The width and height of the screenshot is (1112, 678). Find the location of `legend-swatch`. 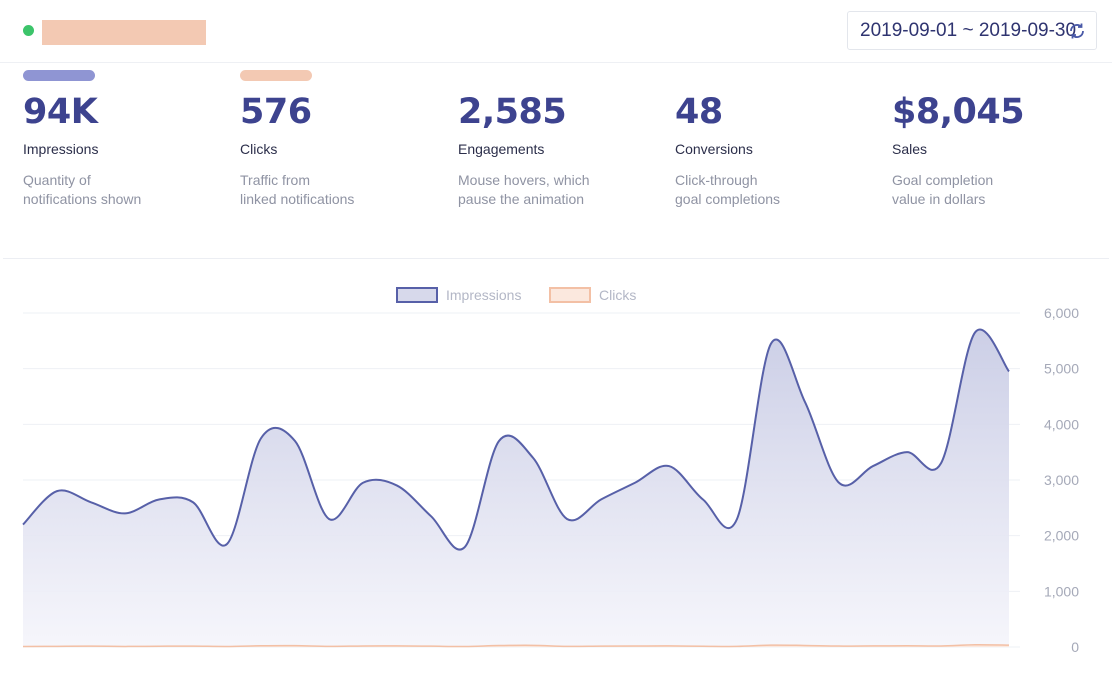

legend-swatch is located at coordinates (417, 295).